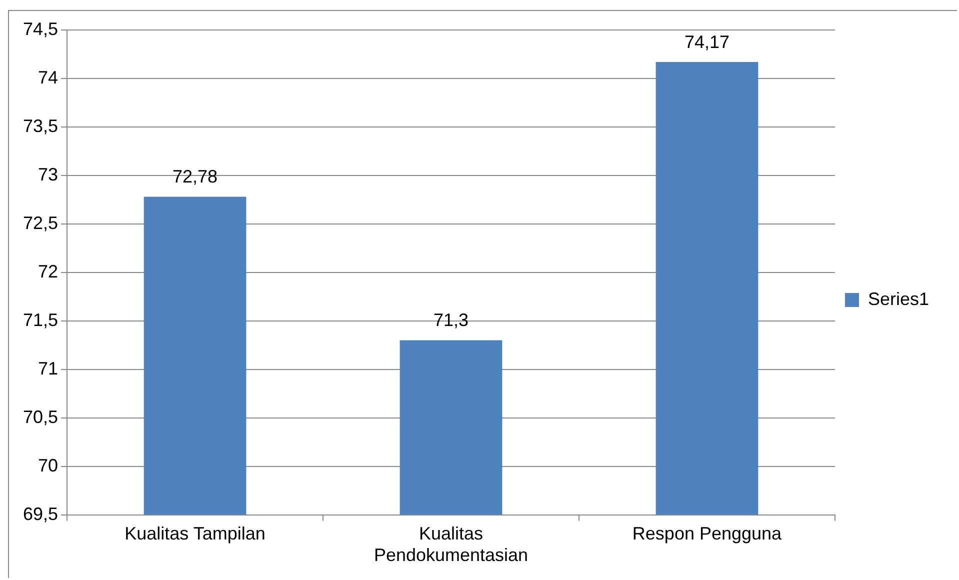 Image resolution: width=959 pixels, height=580 pixels. Describe the element at coordinates (48, 174) in the screenshot. I see `y-tick-label: 73` at that location.